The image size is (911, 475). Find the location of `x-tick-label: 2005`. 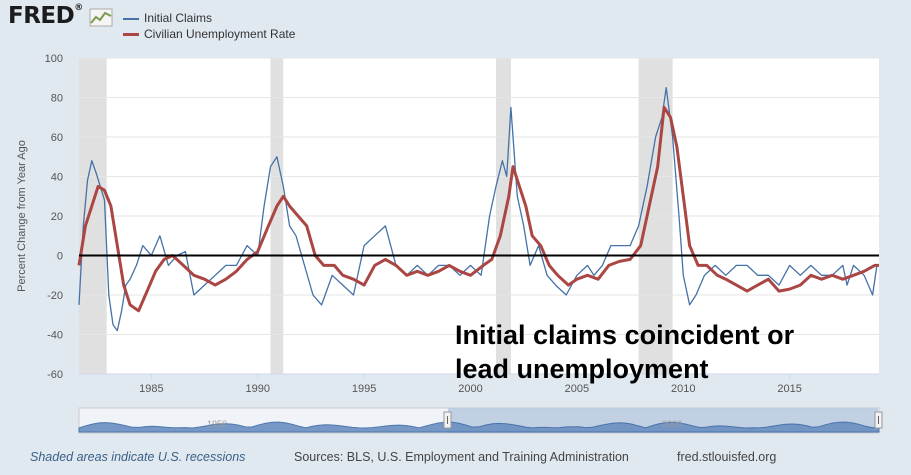

x-tick-label: 2005 is located at coordinates (577, 389).